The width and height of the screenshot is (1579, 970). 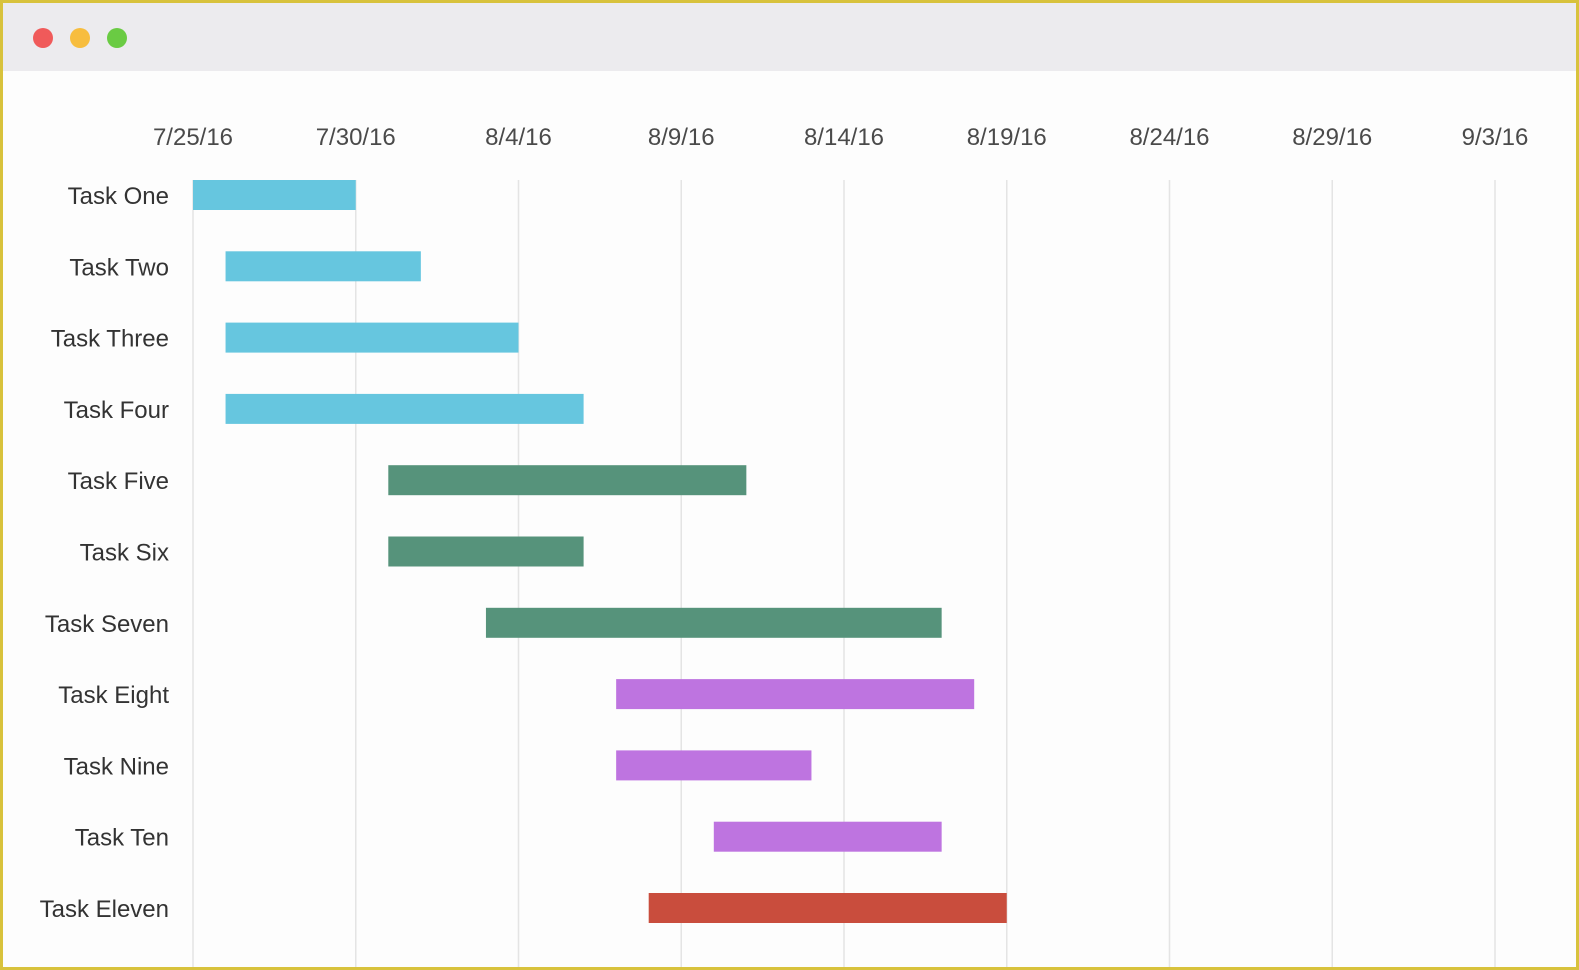 I want to click on close-window-button, so click(x=43, y=38).